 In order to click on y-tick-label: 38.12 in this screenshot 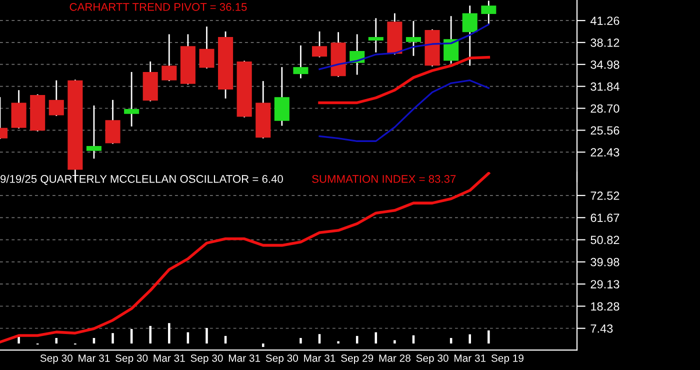, I will do `click(605, 42)`.